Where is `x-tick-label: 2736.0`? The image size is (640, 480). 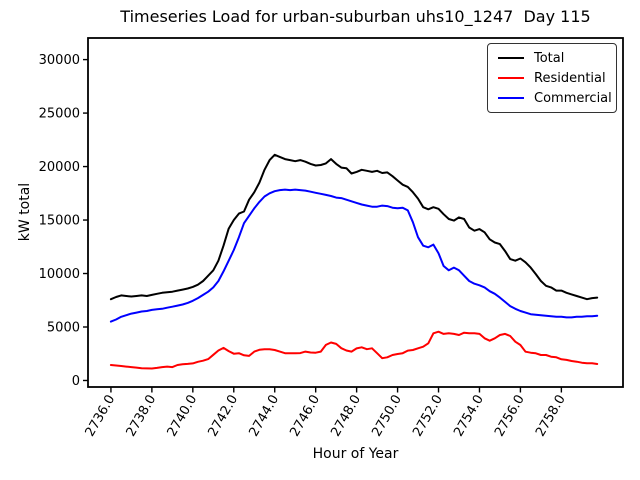 x-tick-label: 2736.0 is located at coordinates (101, 416).